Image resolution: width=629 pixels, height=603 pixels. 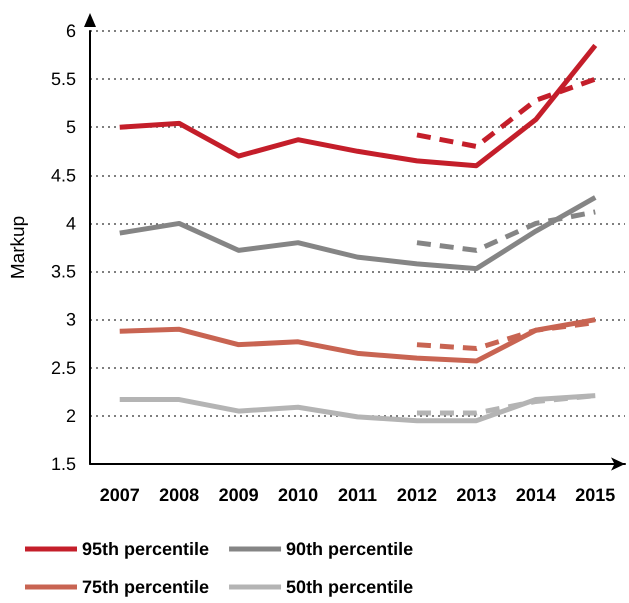 I want to click on x-tick-label: 2007, so click(x=120, y=495).